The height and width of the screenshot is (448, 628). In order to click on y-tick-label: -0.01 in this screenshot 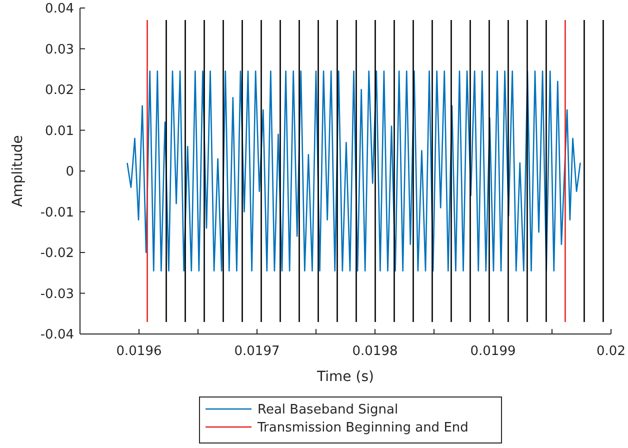, I will do `click(57, 212)`.